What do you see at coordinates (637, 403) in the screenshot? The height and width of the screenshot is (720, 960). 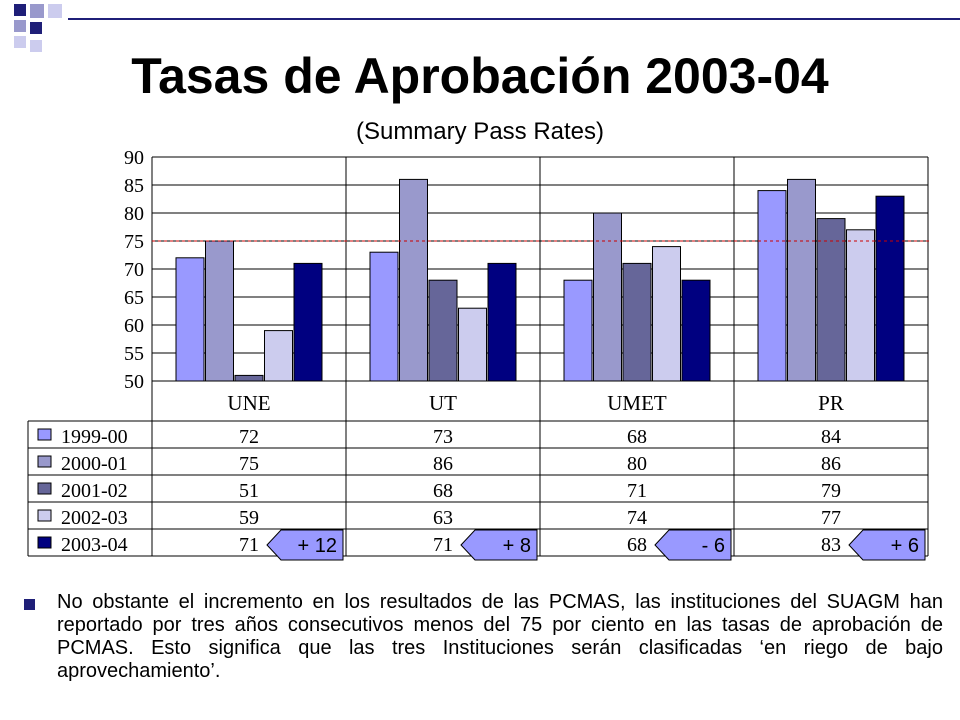 I see `x-category-label: UMET` at bounding box center [637, 403].